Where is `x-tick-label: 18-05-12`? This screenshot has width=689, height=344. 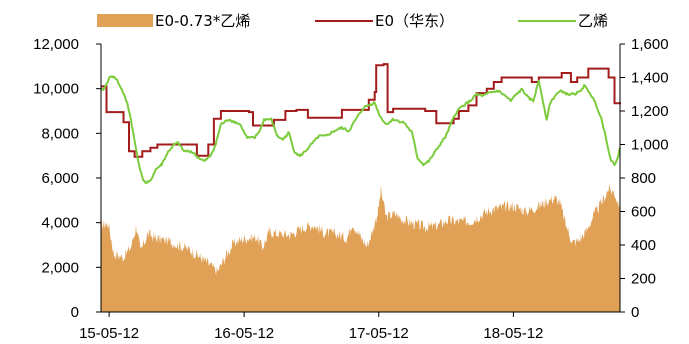 x-tick-label: 18-05-12 is located at coordinates (513, 333).